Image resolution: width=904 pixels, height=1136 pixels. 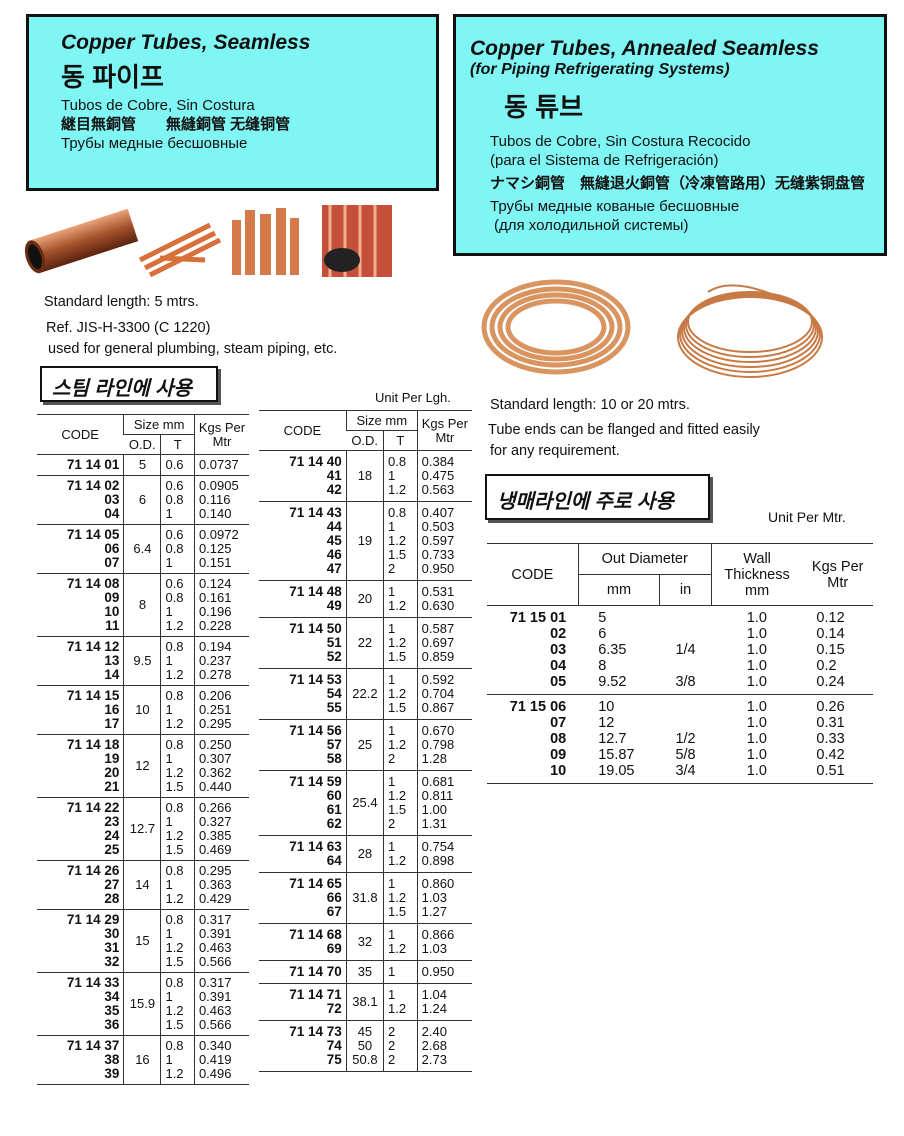 What do you see at coordinates (444, 942) in the screenshot?
I see `cell: 0.866 1.03` at bounding box center [444, 942].